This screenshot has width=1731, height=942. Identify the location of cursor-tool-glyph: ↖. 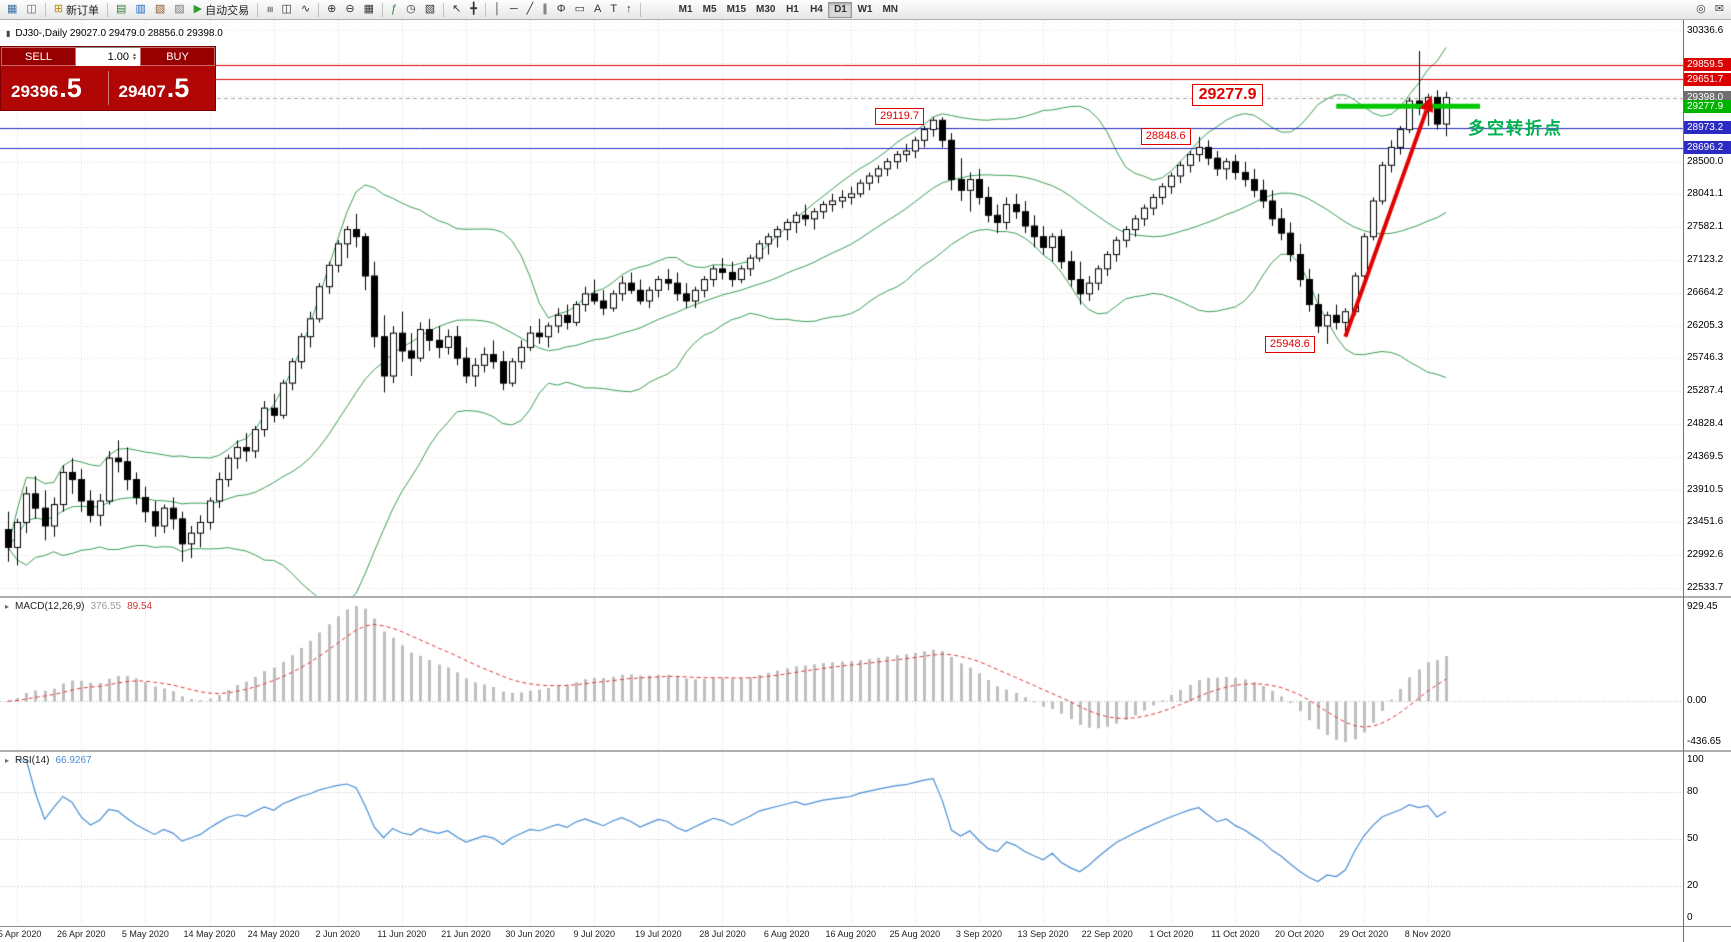
(457, 9).